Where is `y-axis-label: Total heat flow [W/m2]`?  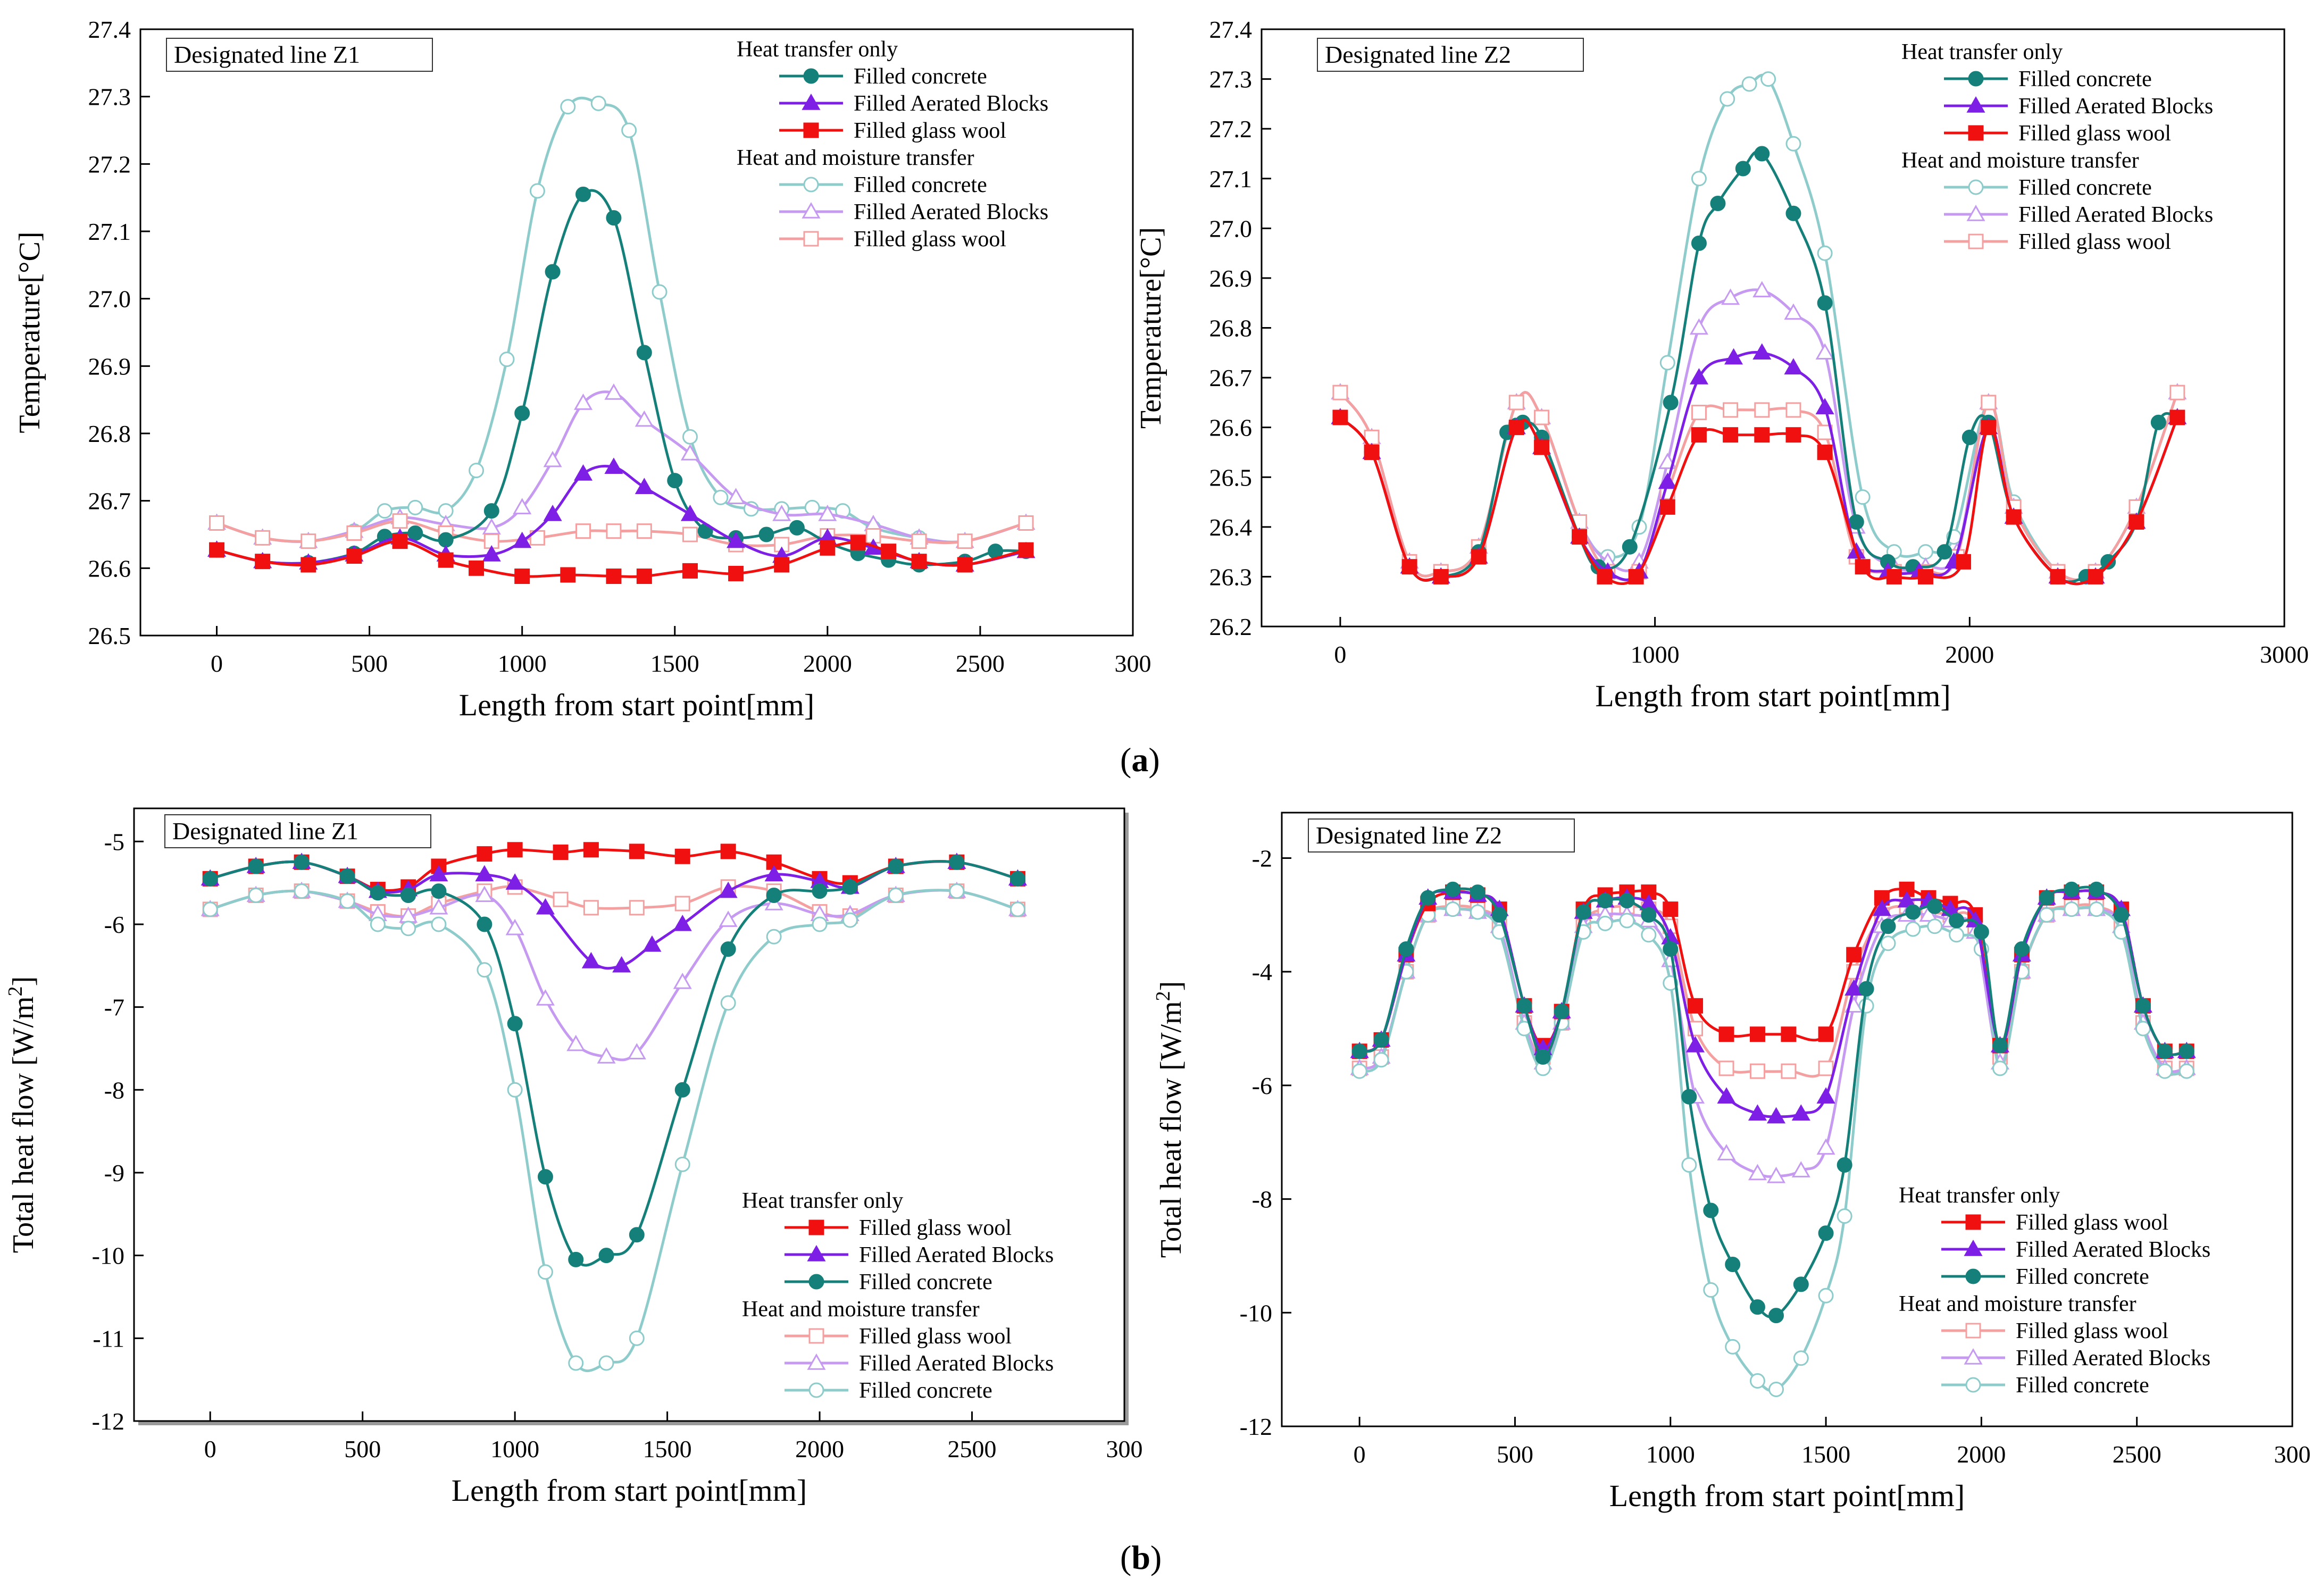
y-axis-label: Total heat flow [W/m2] is located at coordinates (22, 1114).